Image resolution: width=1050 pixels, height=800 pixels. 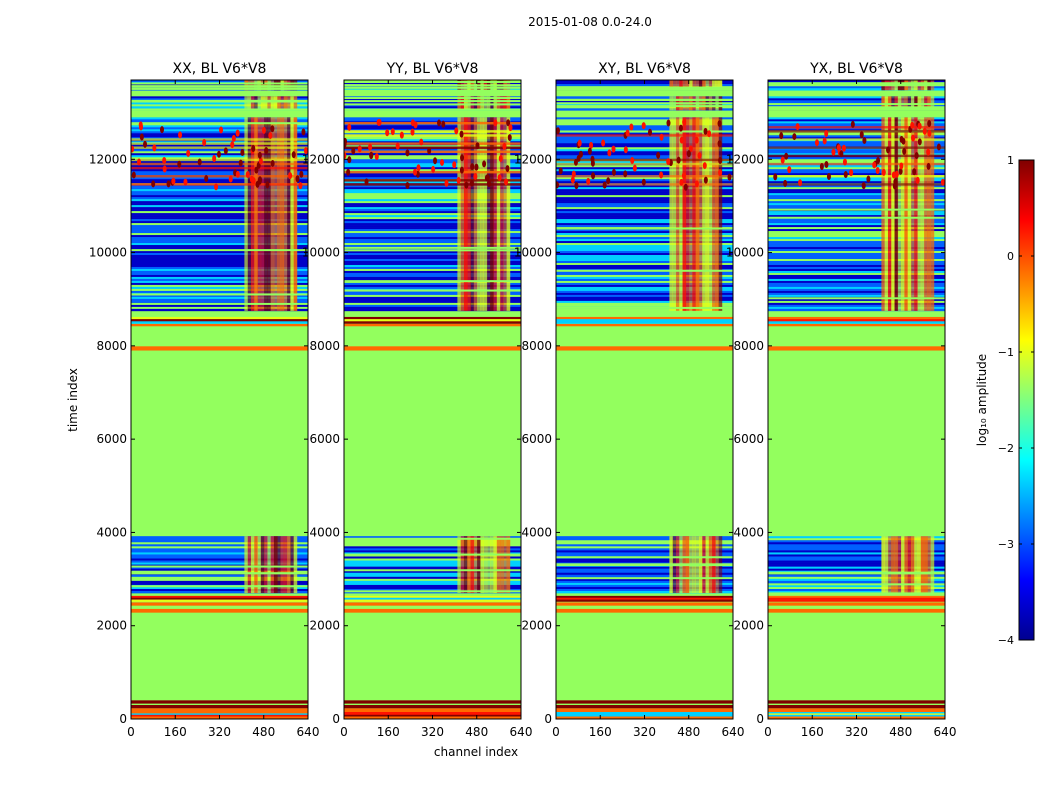 I want to click on x-tick-label: 480, so click(x=476, y=732).